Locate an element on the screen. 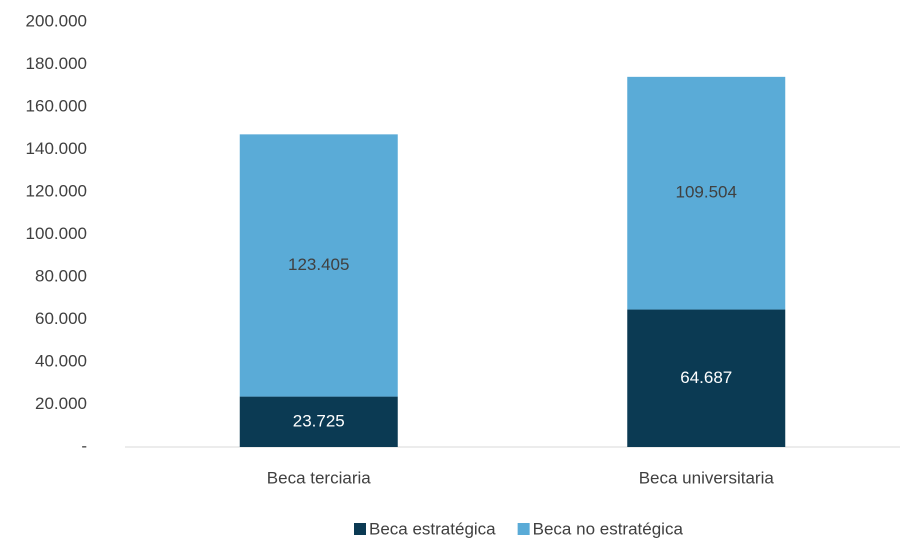 Image resolution: width=904 pixels, height=541 pixels. y-tick-label: 180.000 is located at coordinates (56, 63).